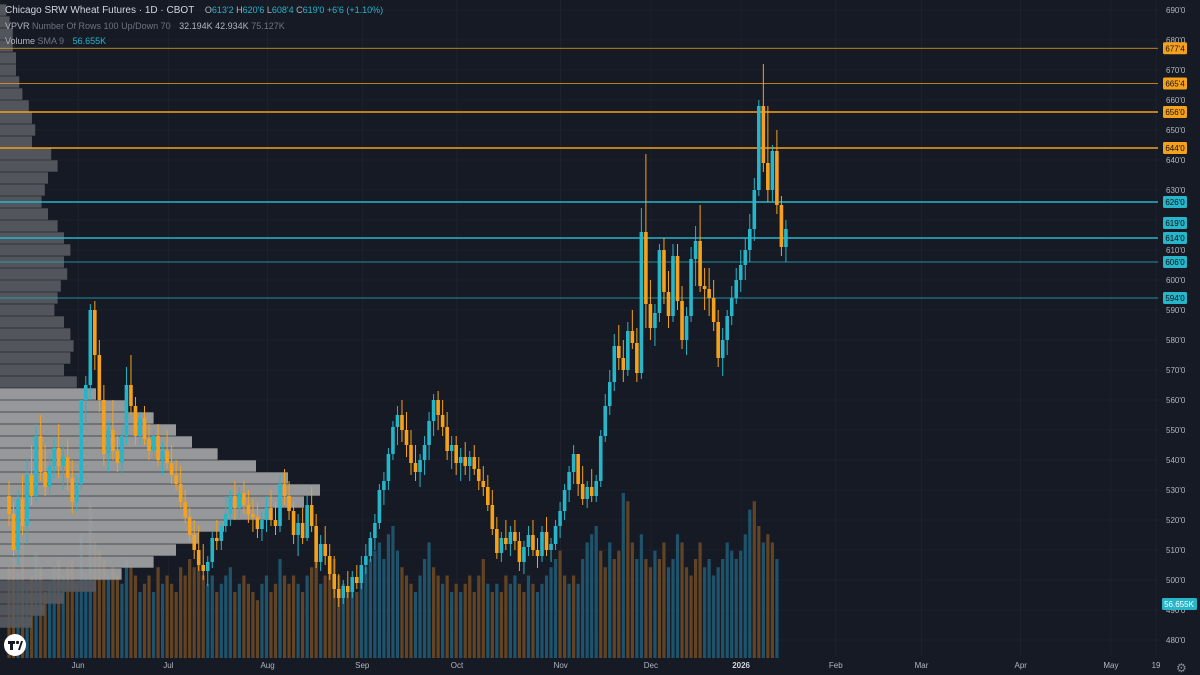  I want to click on vpvr-label: VPVR, so click(17, 26).